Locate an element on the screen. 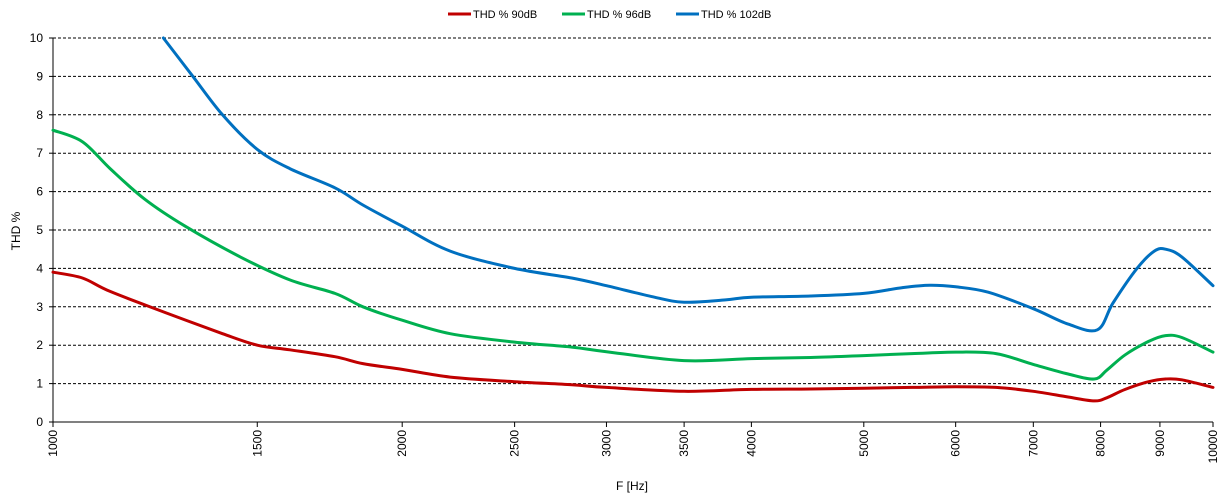  x-tick-label: 10000 is located at coordinates (1213, 447).